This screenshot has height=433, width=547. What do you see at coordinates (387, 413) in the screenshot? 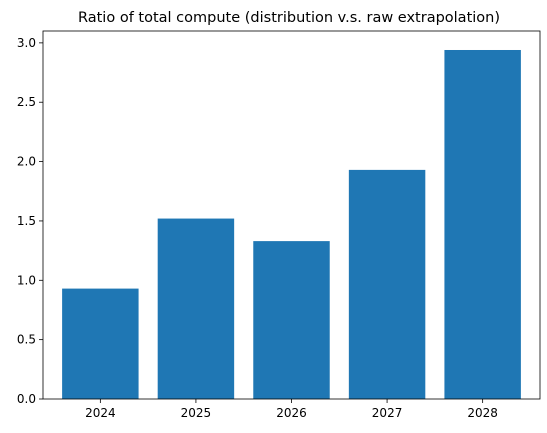
I see `x-tick-label: 2027` at bounding box center [387, 413].